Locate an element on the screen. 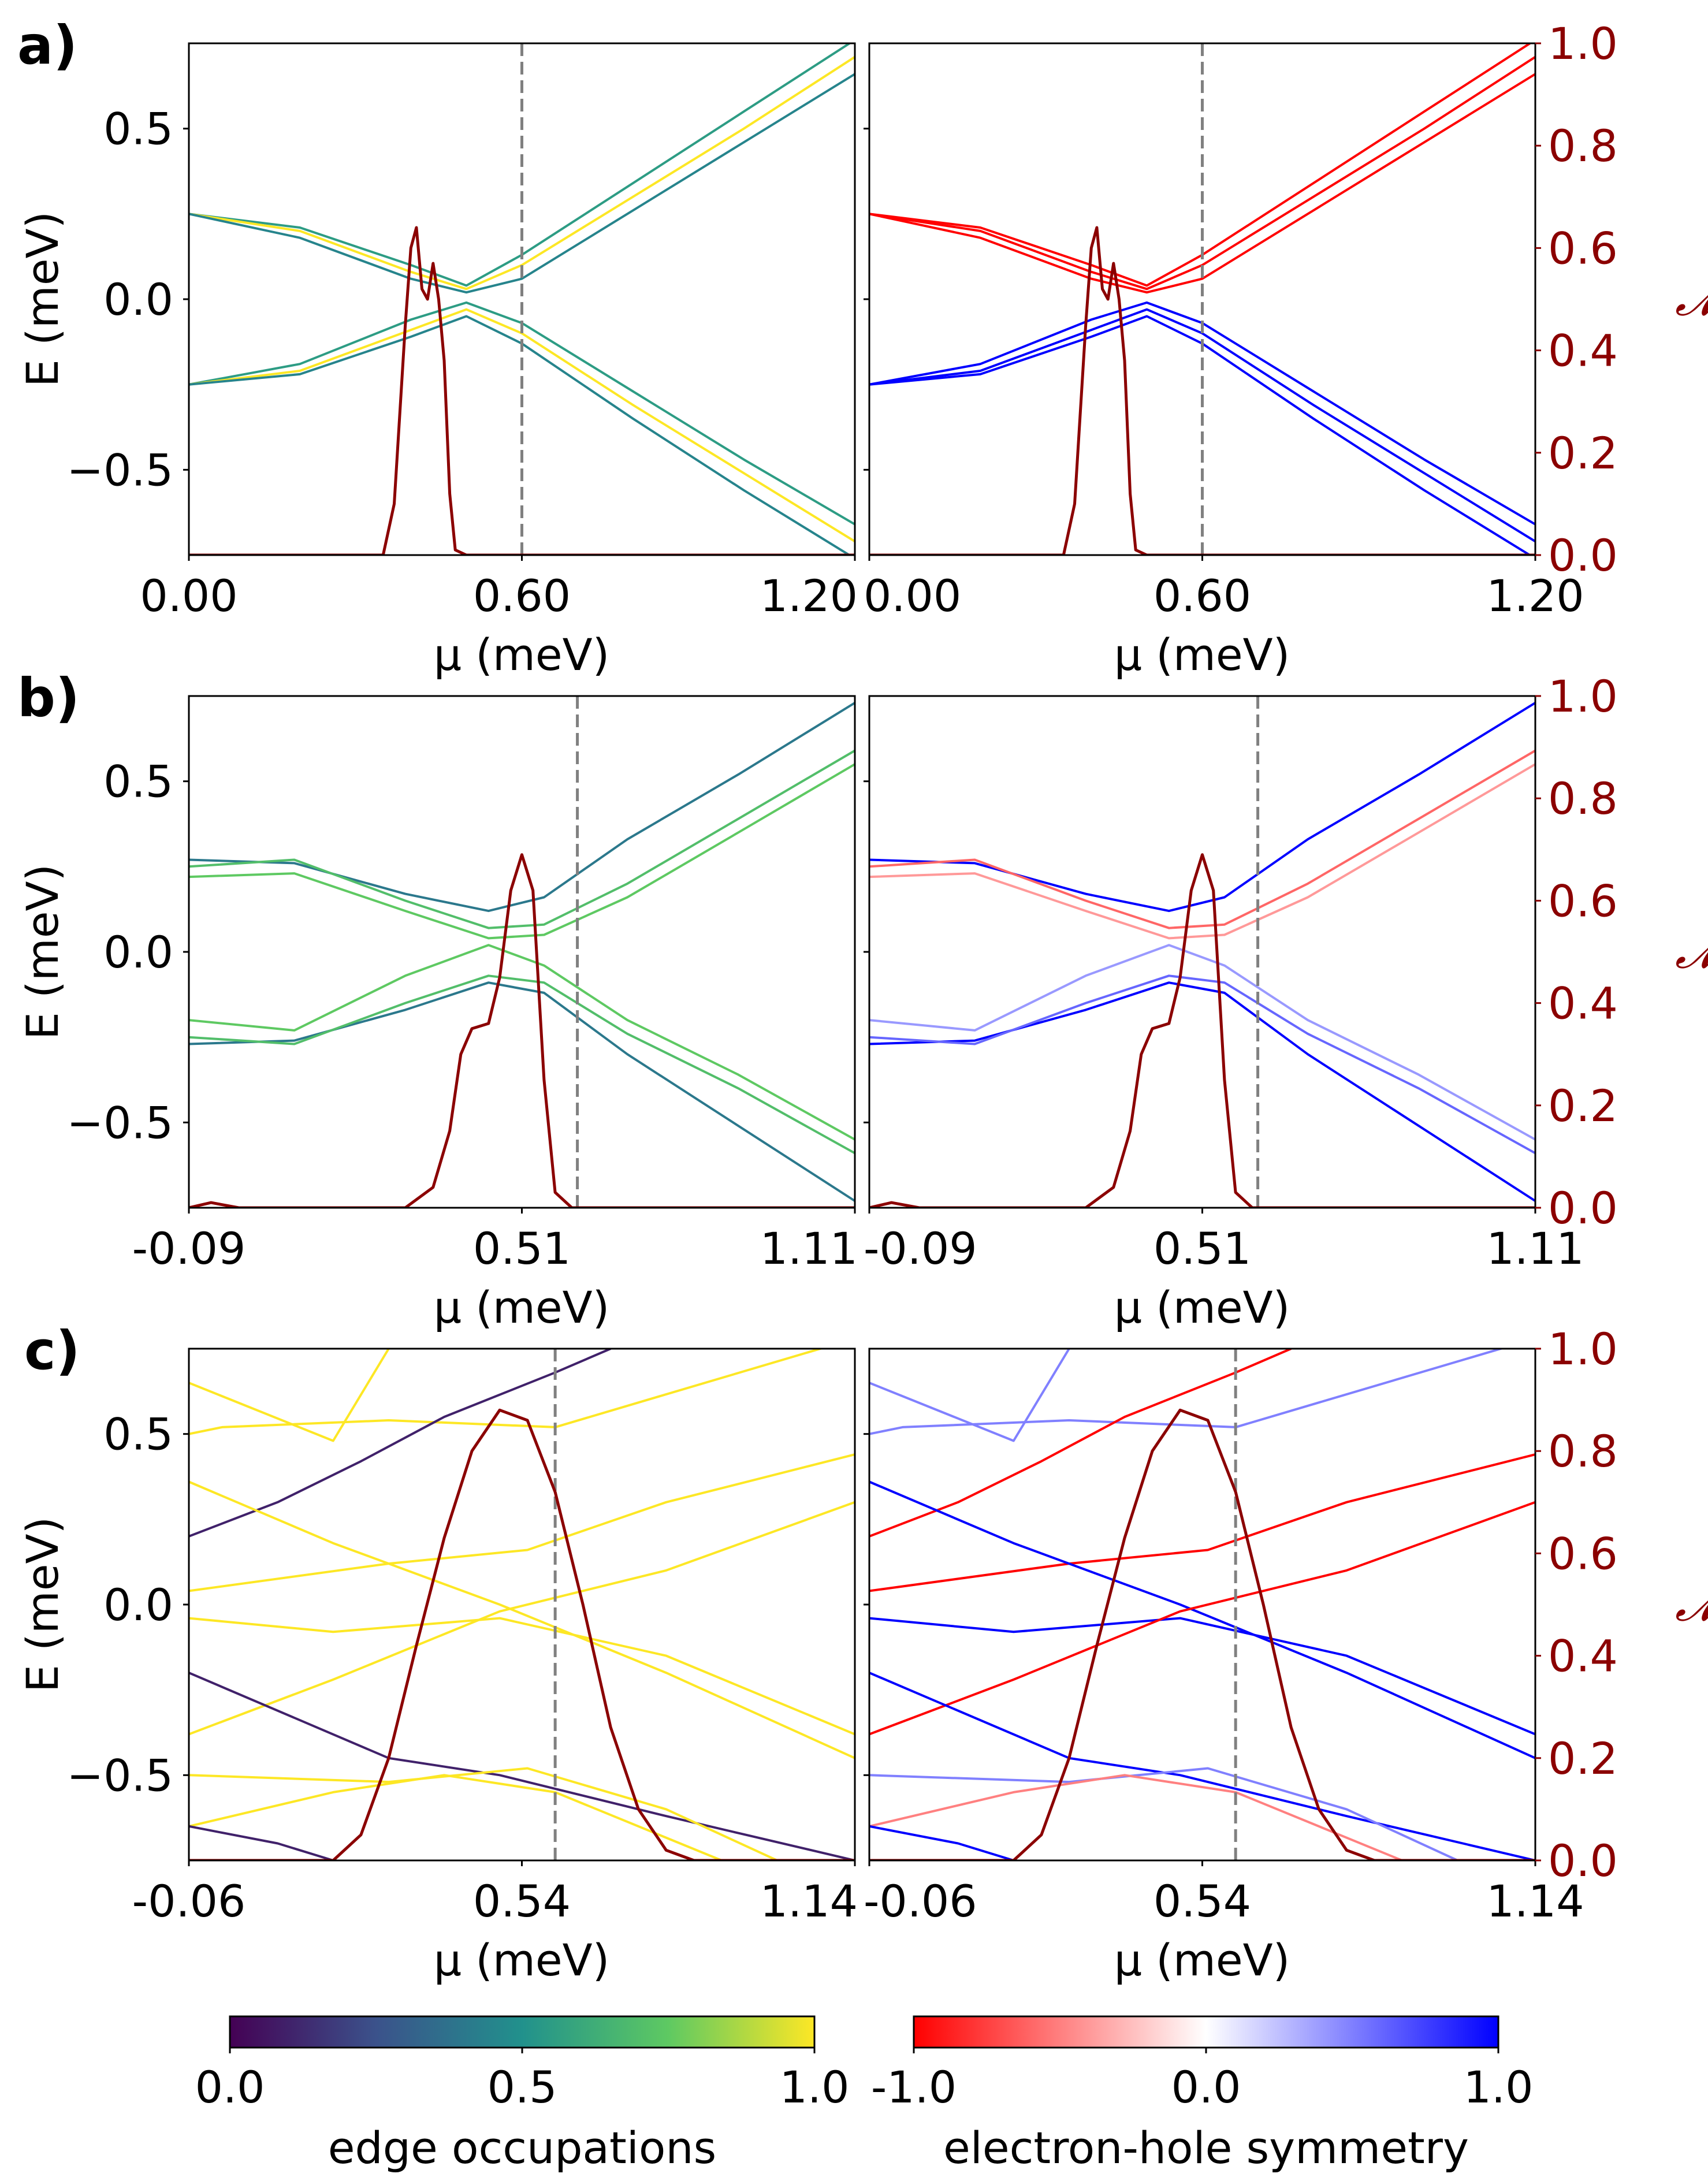  bands-b-occupations is located at coordinates (522, 952).